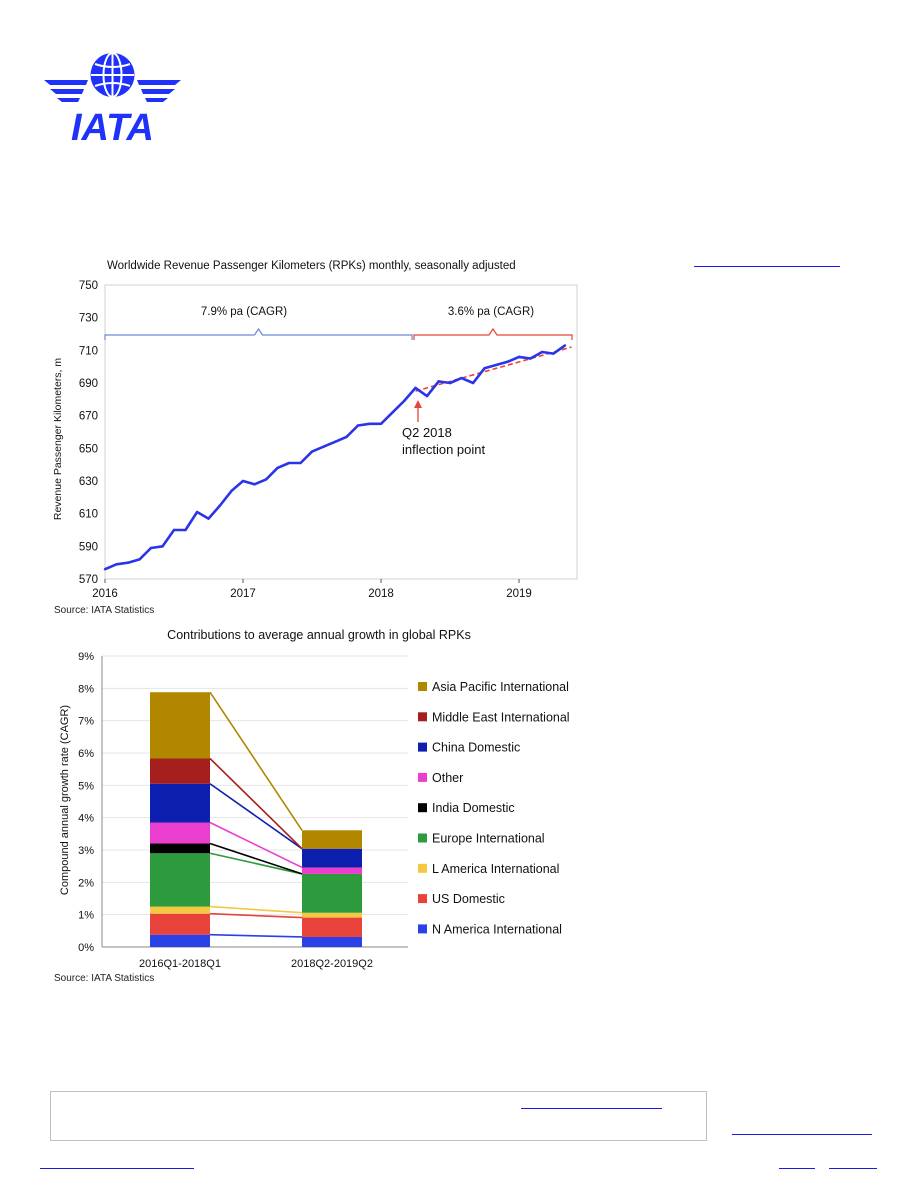 The height and width of the screenshot is (1188, 918). I want to click on chart1-ytick-label: 570, so click(88, 580).